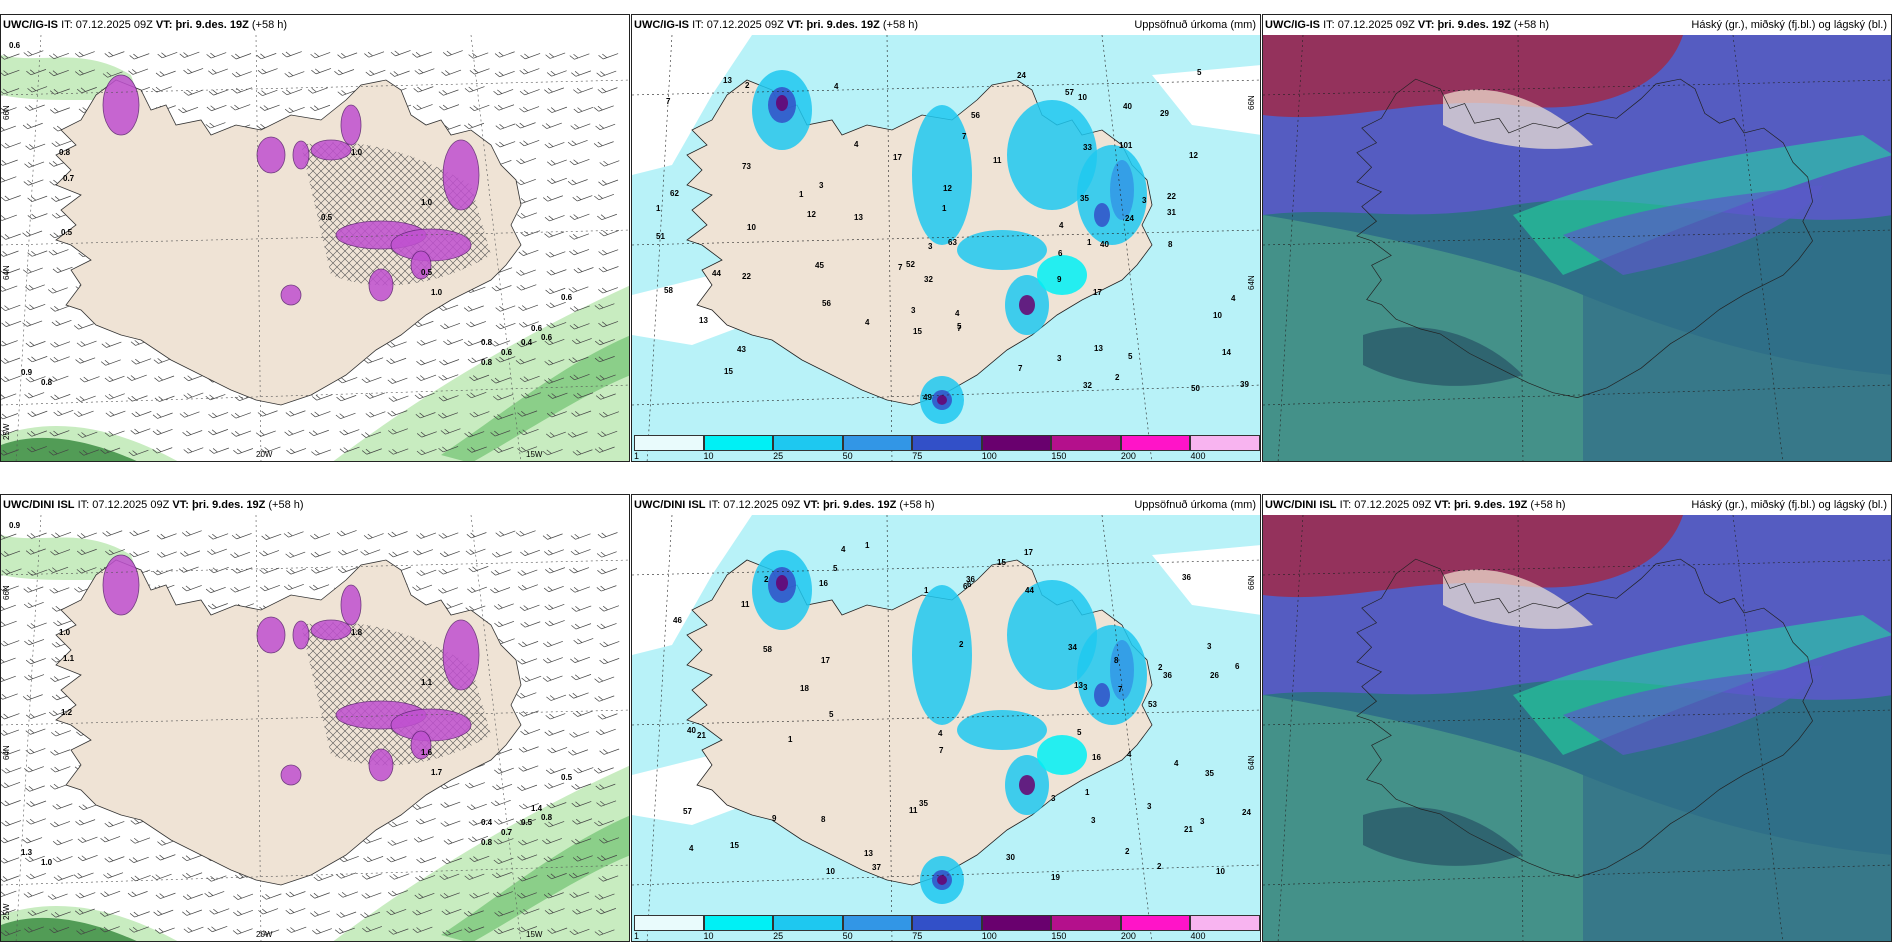 The image size is (1900, 950). Describe the element at coordinates (1130, 356) in the screenshot. I see `accumulated-precip-label: 5` at that location.